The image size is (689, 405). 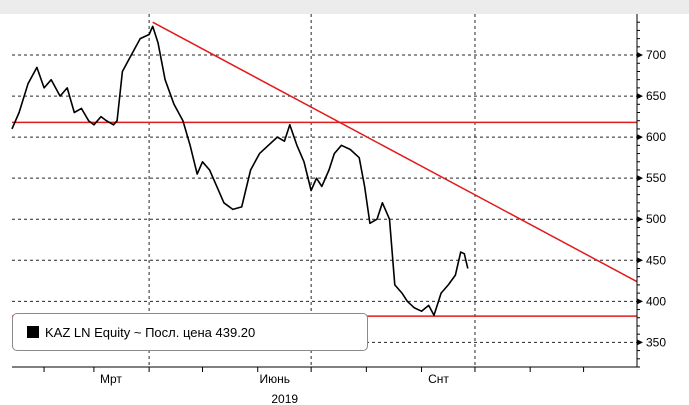 I want to click on y-tick-label: 400, so click(x=656, y=301).